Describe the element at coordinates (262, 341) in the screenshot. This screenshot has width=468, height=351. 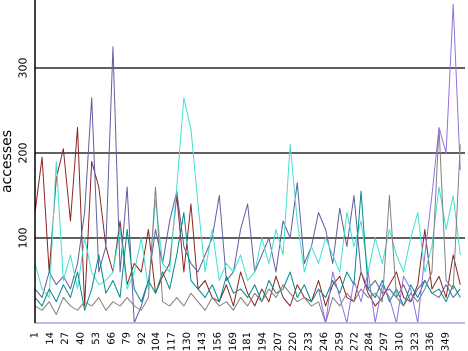
I see `x-tick-label: 194` at that location.